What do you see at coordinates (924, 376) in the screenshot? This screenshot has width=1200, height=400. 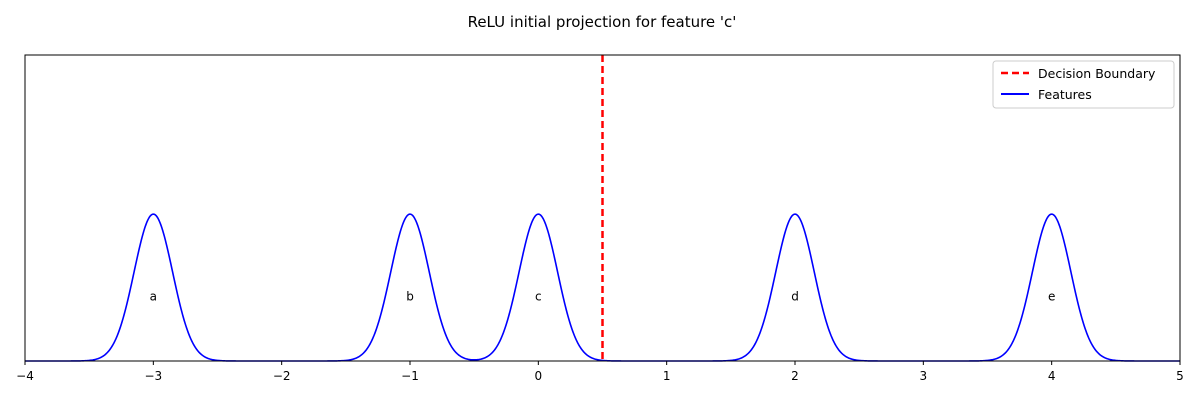 I see `x-tick-label: 3` at bounding box center [924, 376].